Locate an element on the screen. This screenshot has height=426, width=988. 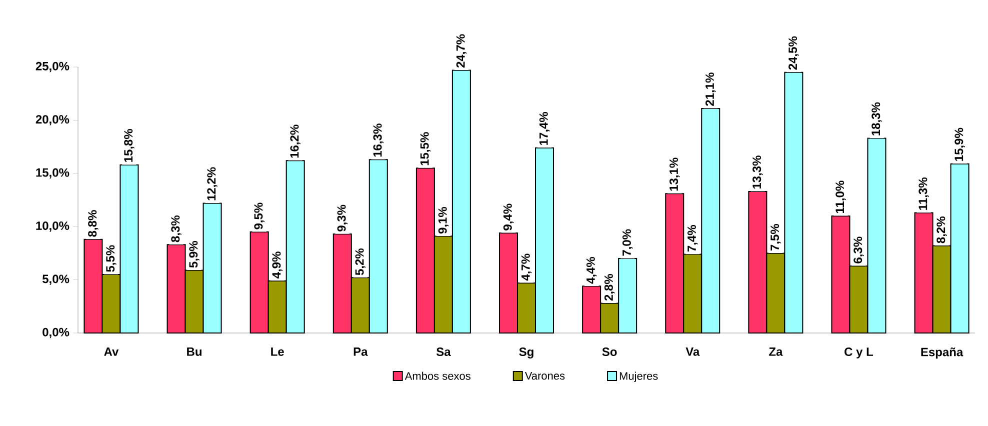
x-tick-label: España is located at coordinates (942, 353).